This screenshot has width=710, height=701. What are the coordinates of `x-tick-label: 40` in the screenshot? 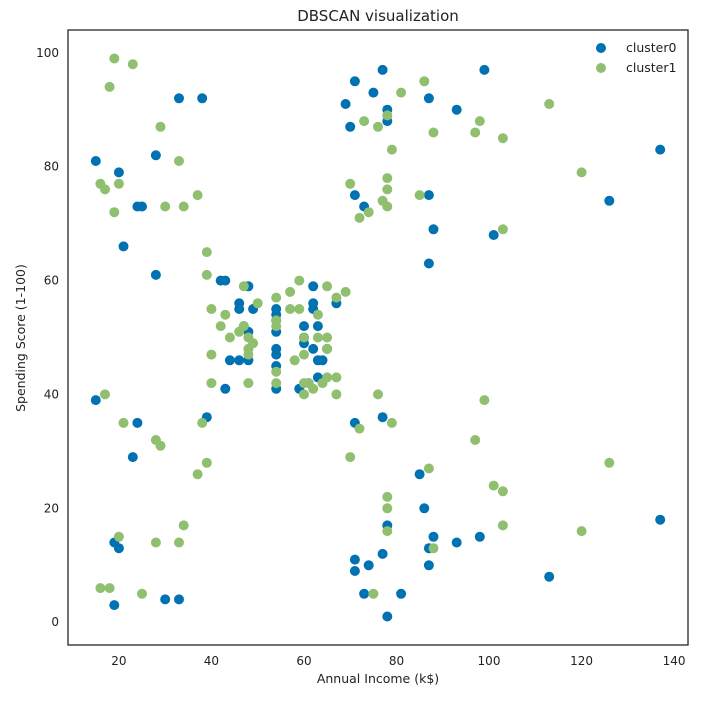 It's located at (211, 661).